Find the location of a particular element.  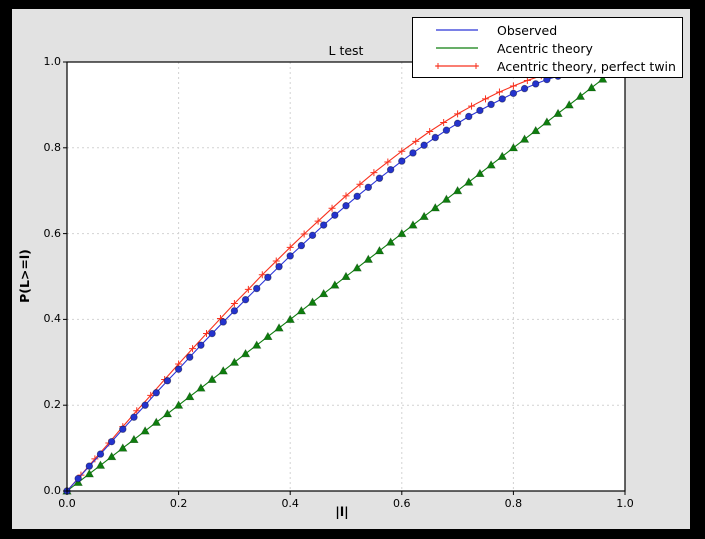

chart-title: L test is located at coordinates (346, 50).